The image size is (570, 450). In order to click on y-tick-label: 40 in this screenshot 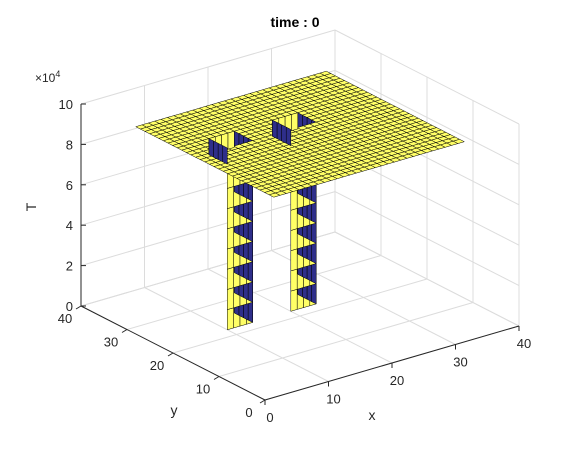, I will do `click(65, 318)`.